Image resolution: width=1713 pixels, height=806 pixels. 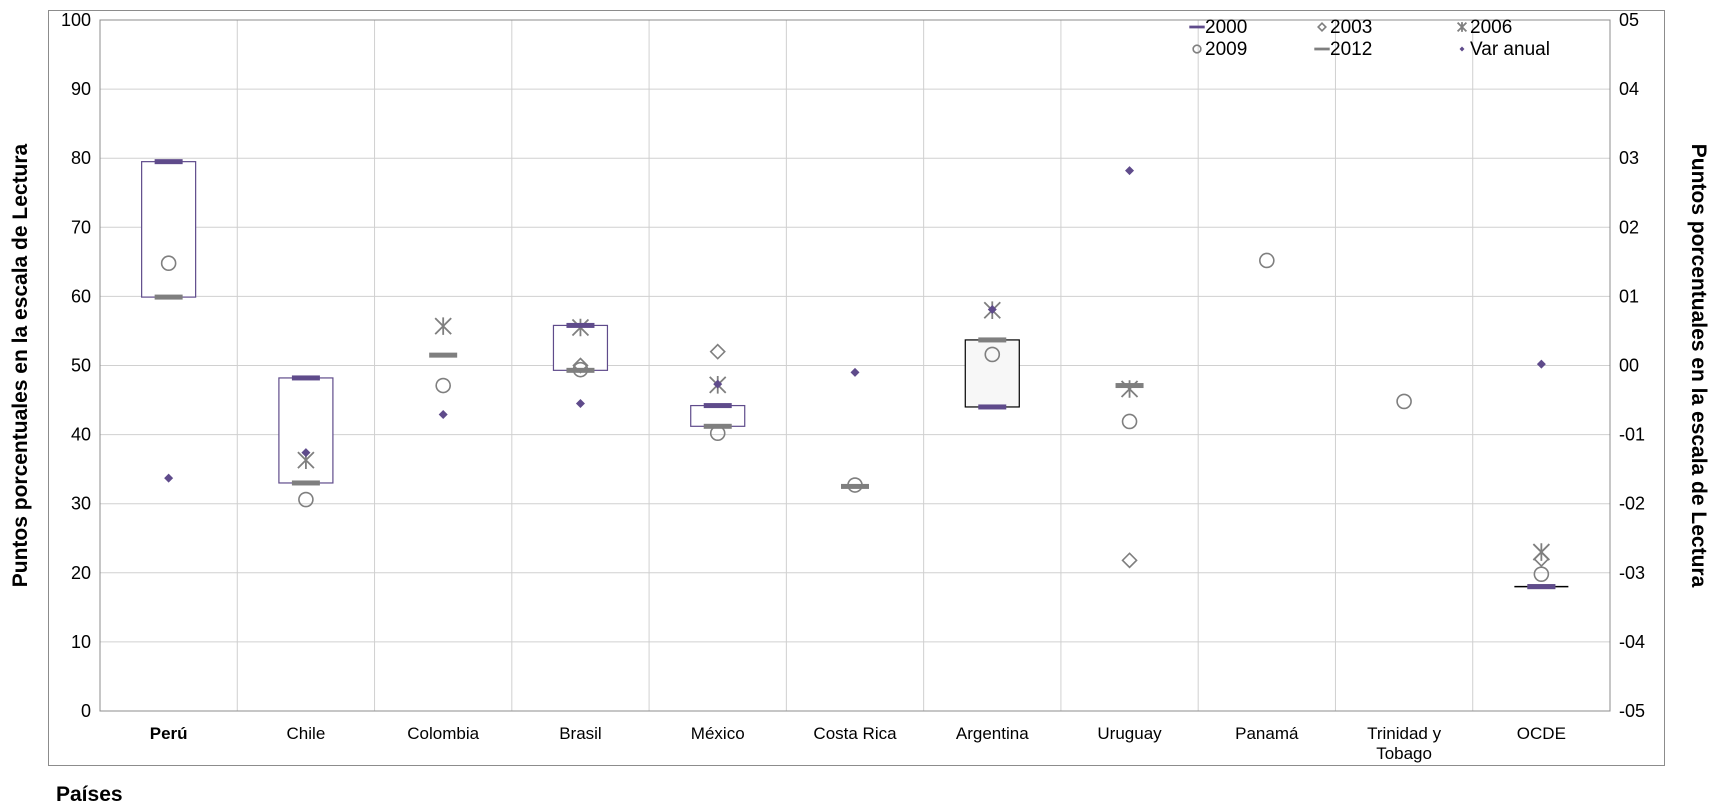 What do you see at coordinates (1541, 733) in the screenshot?
I see `x-tick-label-ocde: OCDE` at bounding box center [1541, 733].